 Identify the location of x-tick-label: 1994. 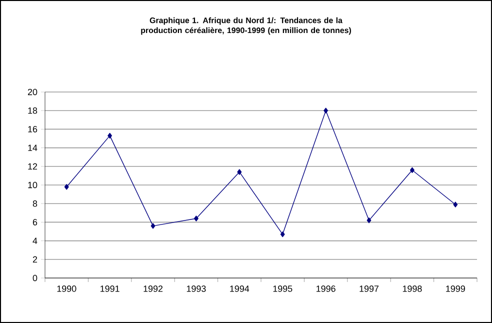
(240, 289).